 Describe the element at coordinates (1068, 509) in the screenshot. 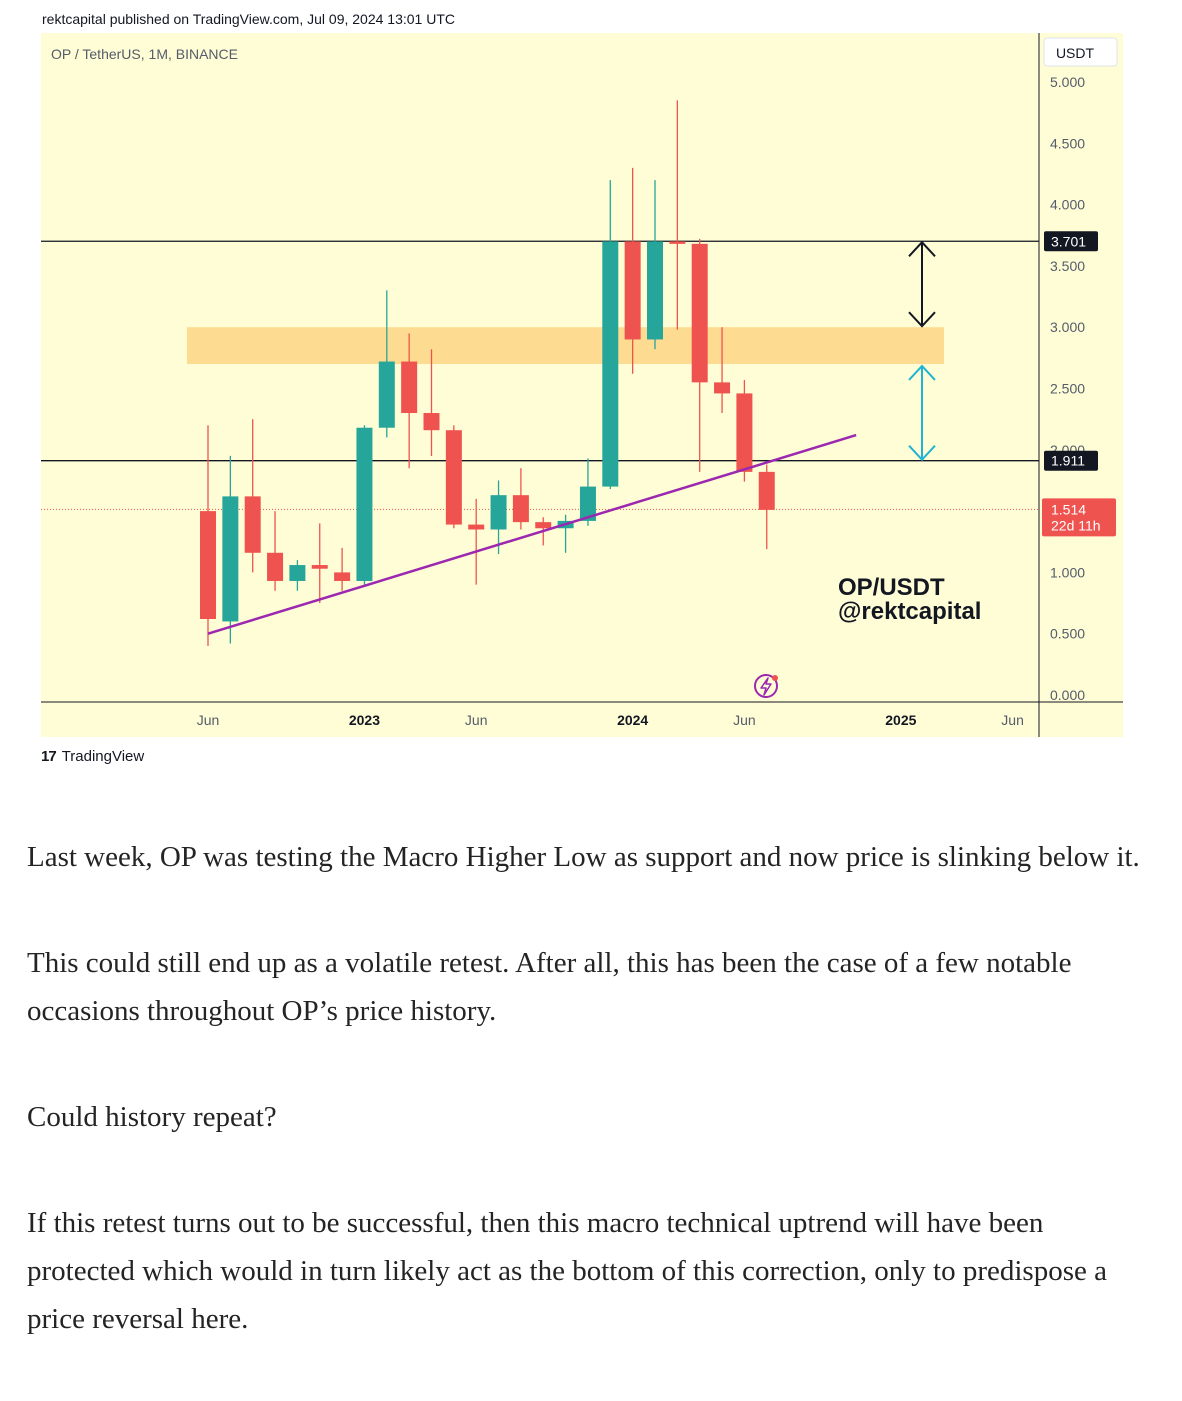

I see `current-price-label: 1.514` at that location.